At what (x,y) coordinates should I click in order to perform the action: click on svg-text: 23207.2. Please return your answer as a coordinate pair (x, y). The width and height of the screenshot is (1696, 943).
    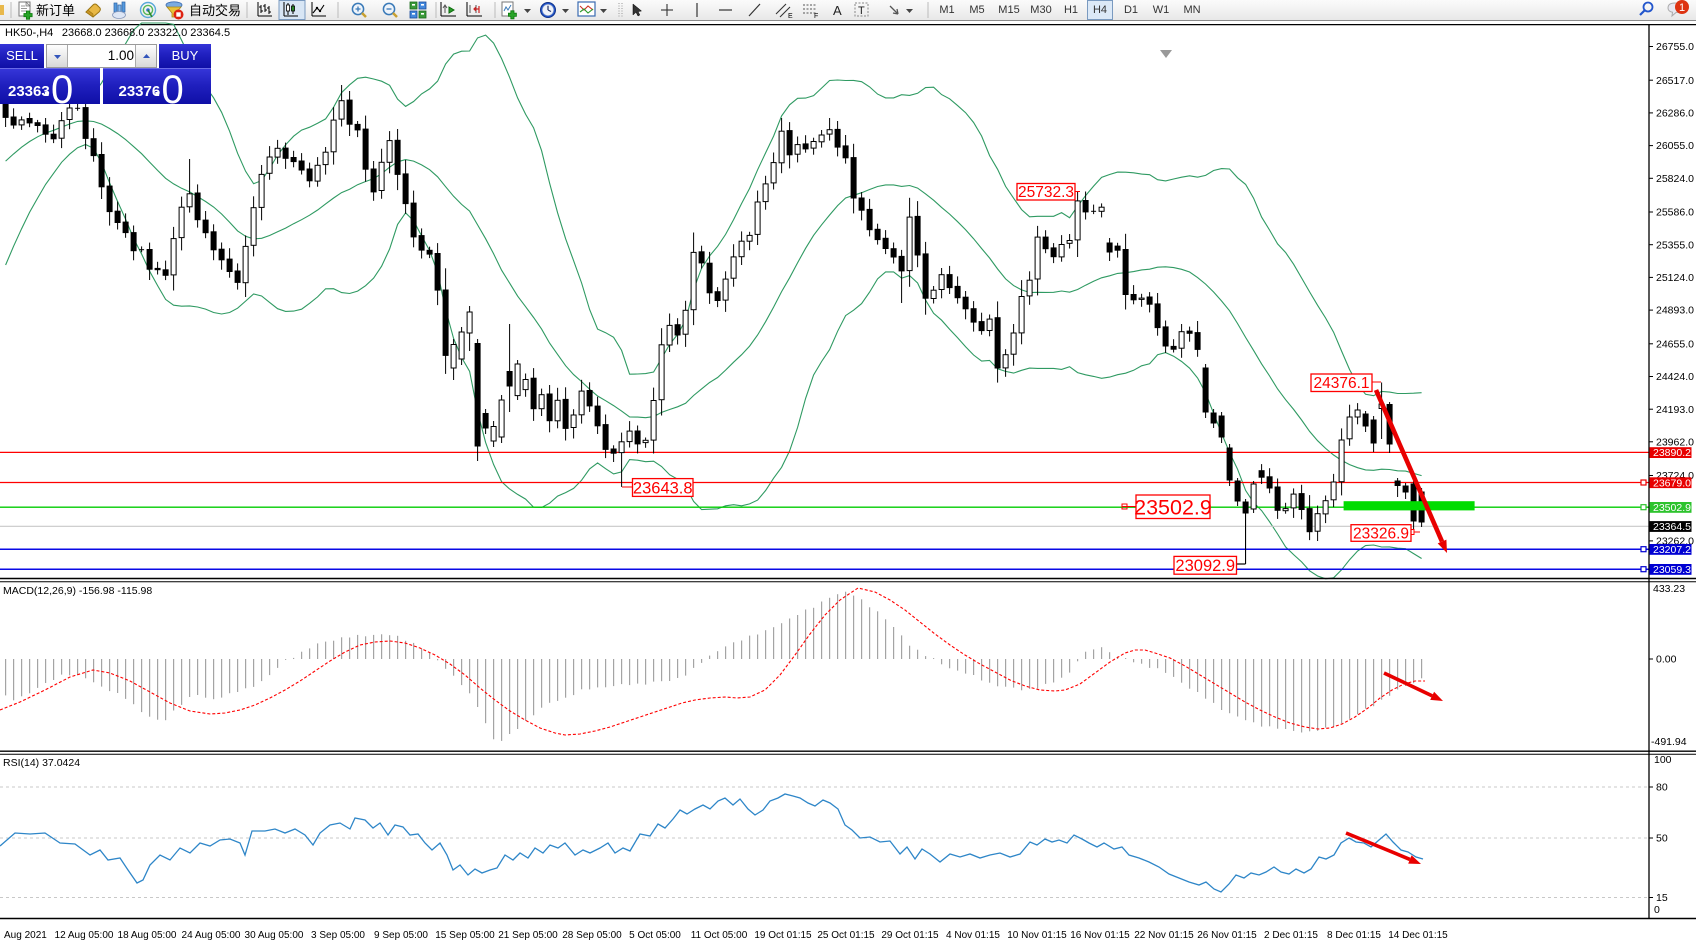
    Looking at the image, I should click on (1672, 550).